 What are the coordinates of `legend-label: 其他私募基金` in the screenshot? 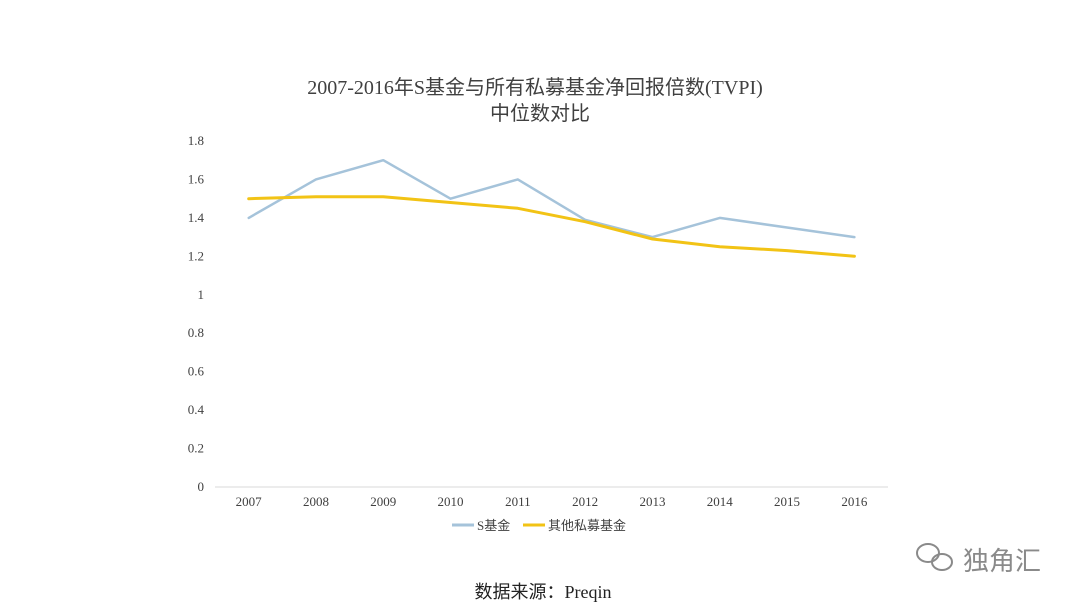 It's located at (587, 525).